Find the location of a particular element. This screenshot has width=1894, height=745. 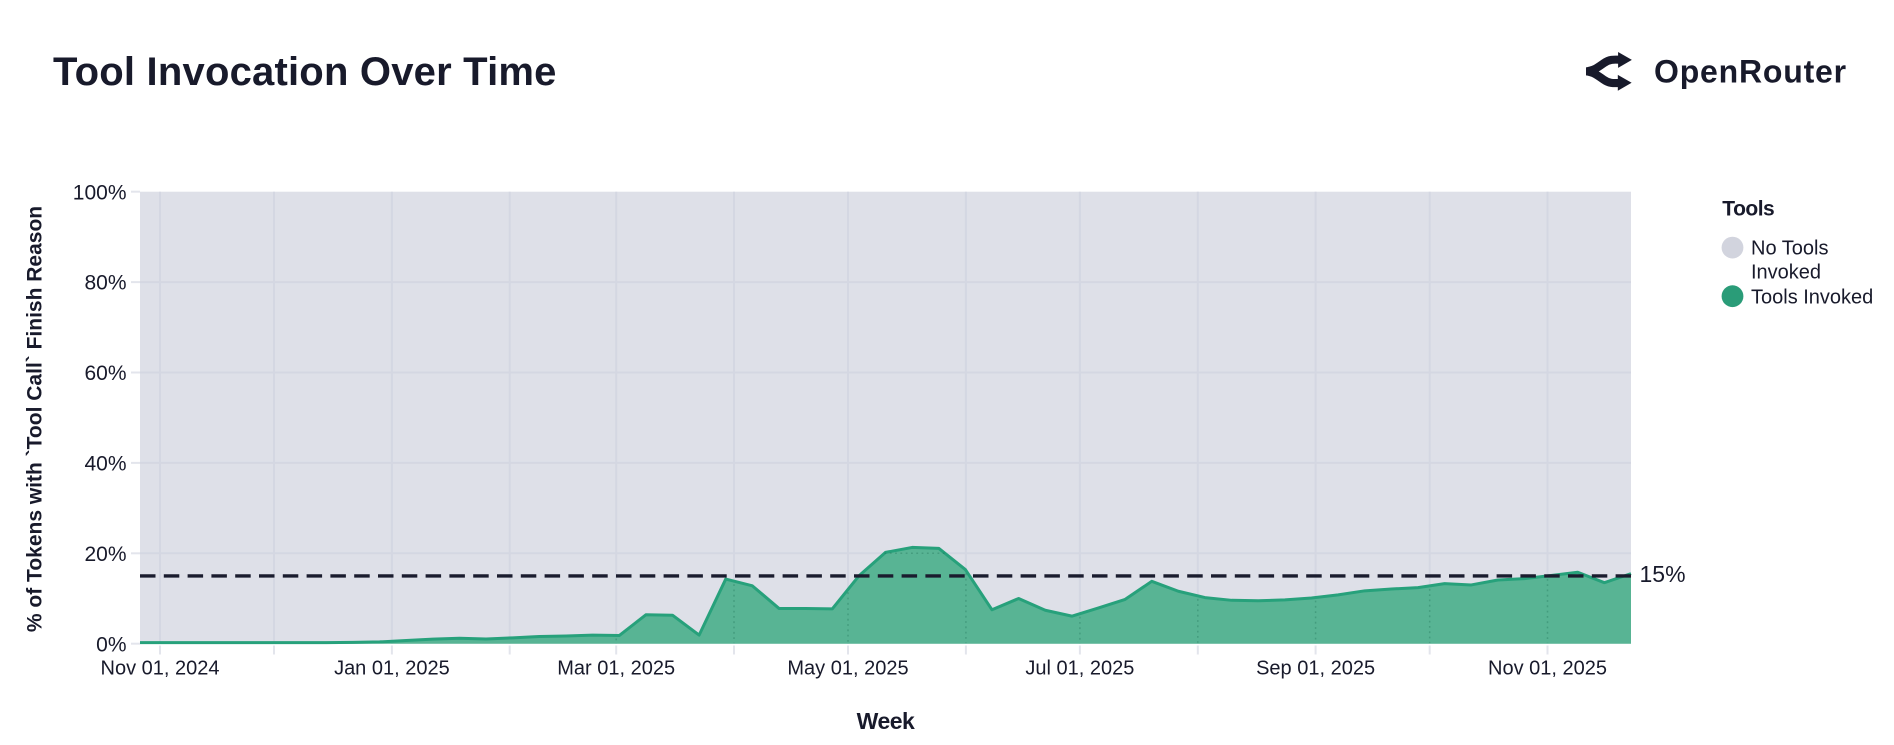

svg-text: May 01, 2025 is located at coordinates (847, 669).